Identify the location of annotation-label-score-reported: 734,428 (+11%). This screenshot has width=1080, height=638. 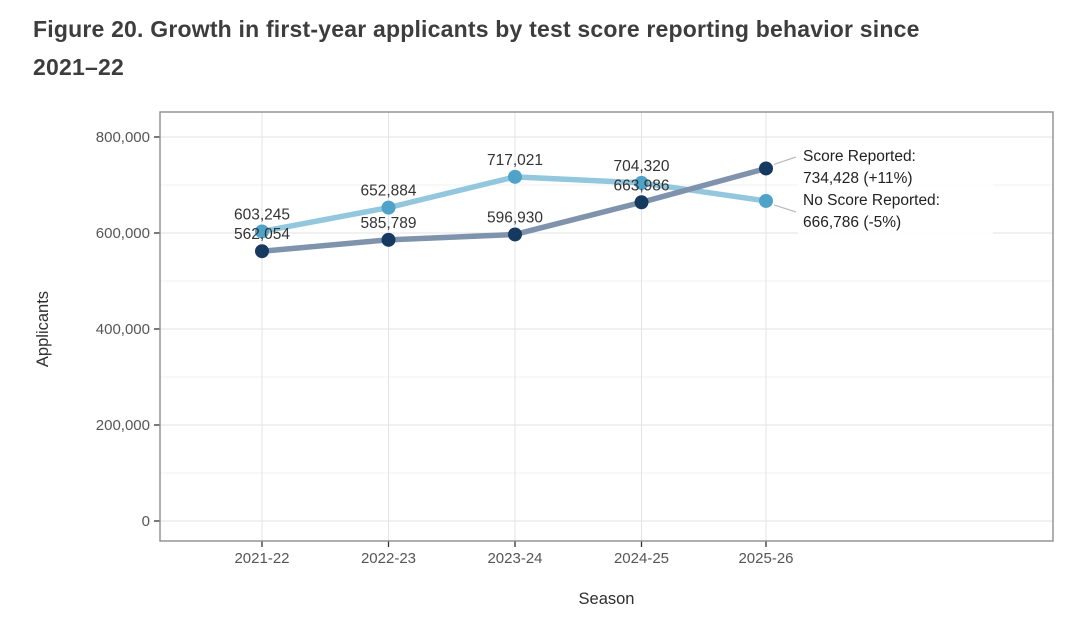
(858, 178).